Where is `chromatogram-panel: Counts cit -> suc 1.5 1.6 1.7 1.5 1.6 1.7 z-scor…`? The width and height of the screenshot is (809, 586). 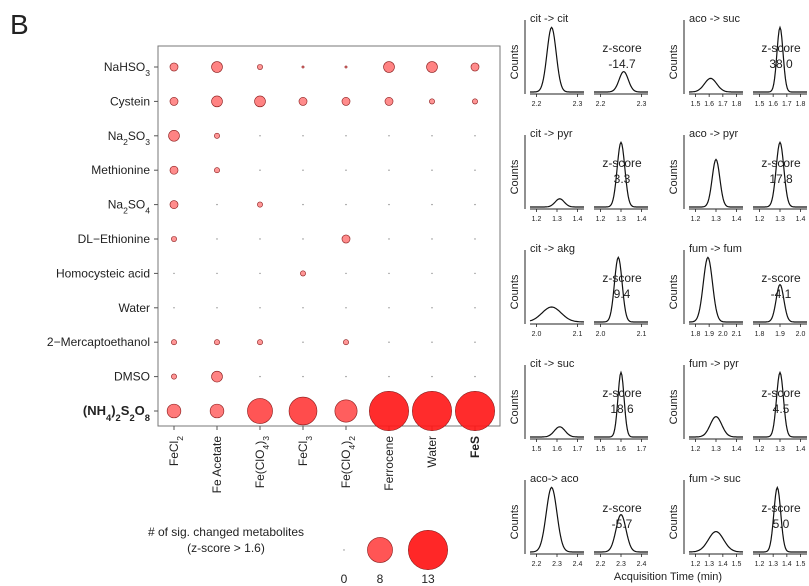
chromatogram-panel: Counts cit -> suc 1.5 1.6 1.7 1.5 1.6 1.7 z-scor… is located at coordinates (578, 405).